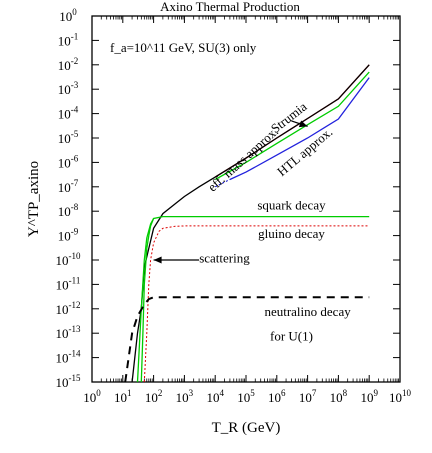  Describe the element at coordinates (68, 259) in the screenshot. I see `y-tick-label: 10⁻¹⁰` at that location.